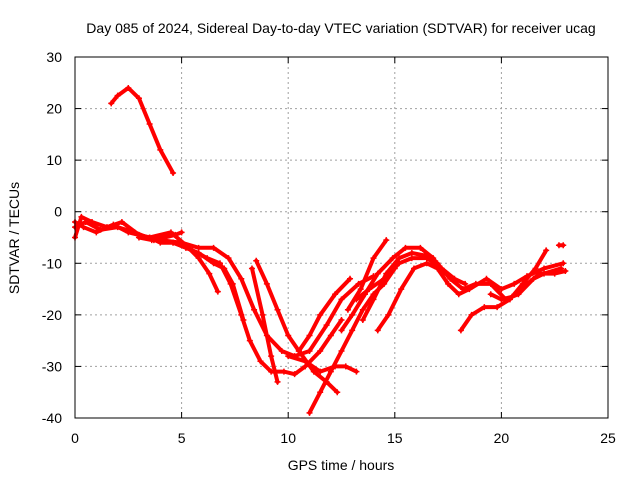 This screenshot has height=480, width=640. Describe the element at coordinates (182, 438) in the screenshot. I see `x-tick-label: 5` at that location.